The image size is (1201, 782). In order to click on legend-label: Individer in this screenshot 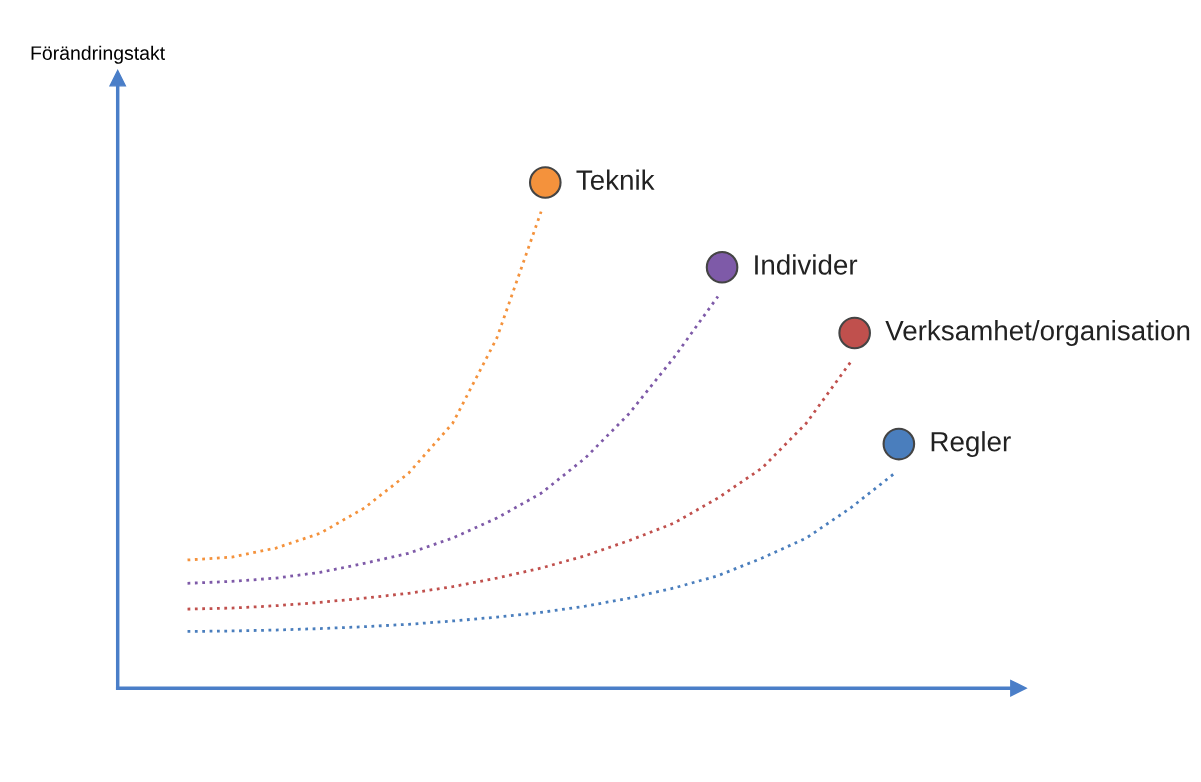, I will do `click(806, 264)`.